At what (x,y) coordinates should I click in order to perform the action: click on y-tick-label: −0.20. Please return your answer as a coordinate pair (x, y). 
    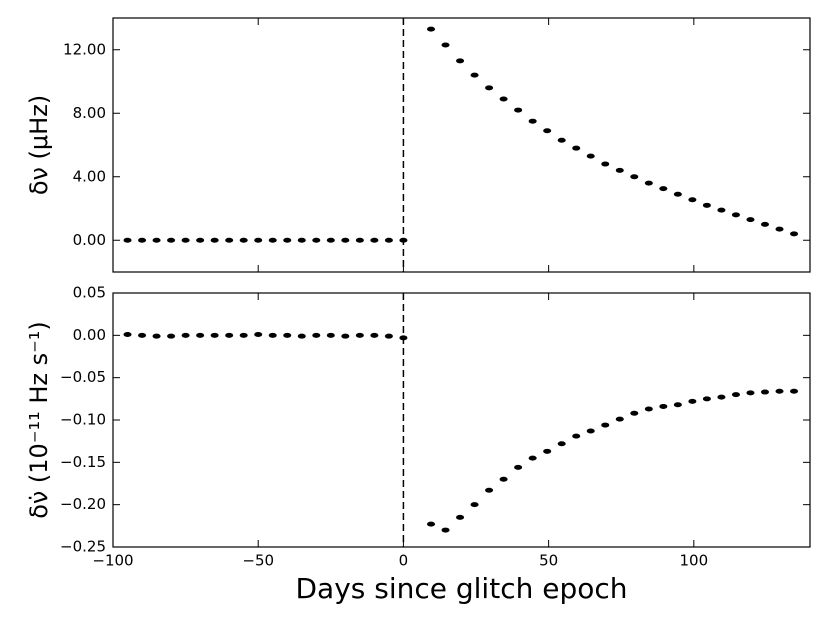
    Looking at the image, I should click on (83, 504).